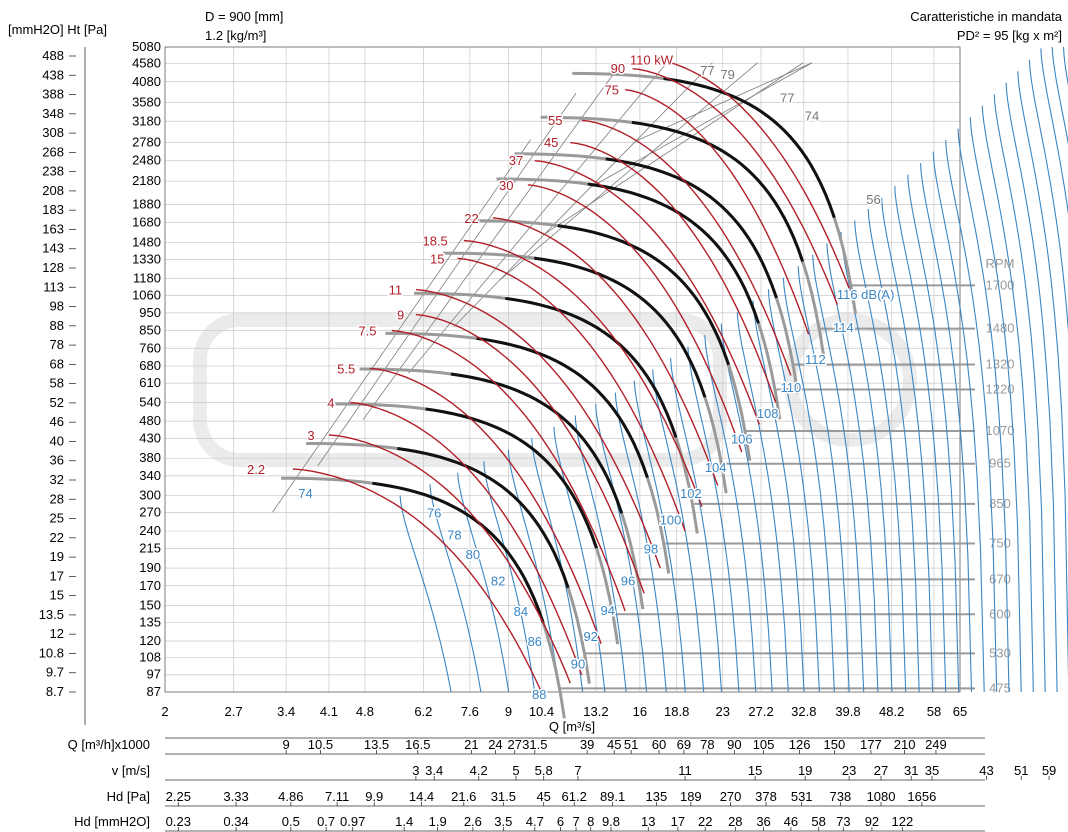 The height and width of the screenshot is (832, 1068). Describe the element at coordinates (555, 120) in the screenshot. I see `power-label: 55` at that location.